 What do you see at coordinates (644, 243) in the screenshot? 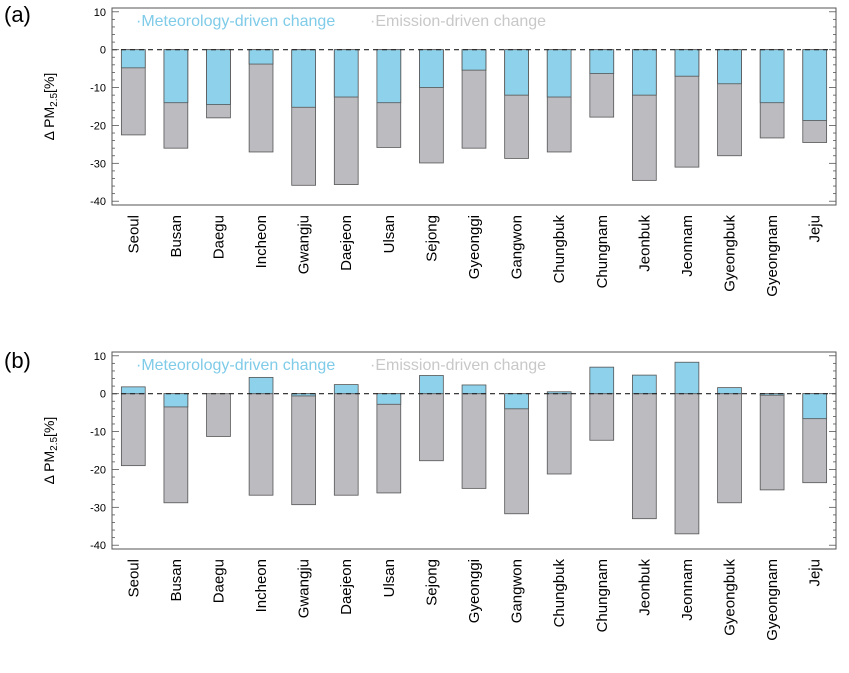
I see `x-tick-label: Jeonbuk` at bounding box center [644, 243].